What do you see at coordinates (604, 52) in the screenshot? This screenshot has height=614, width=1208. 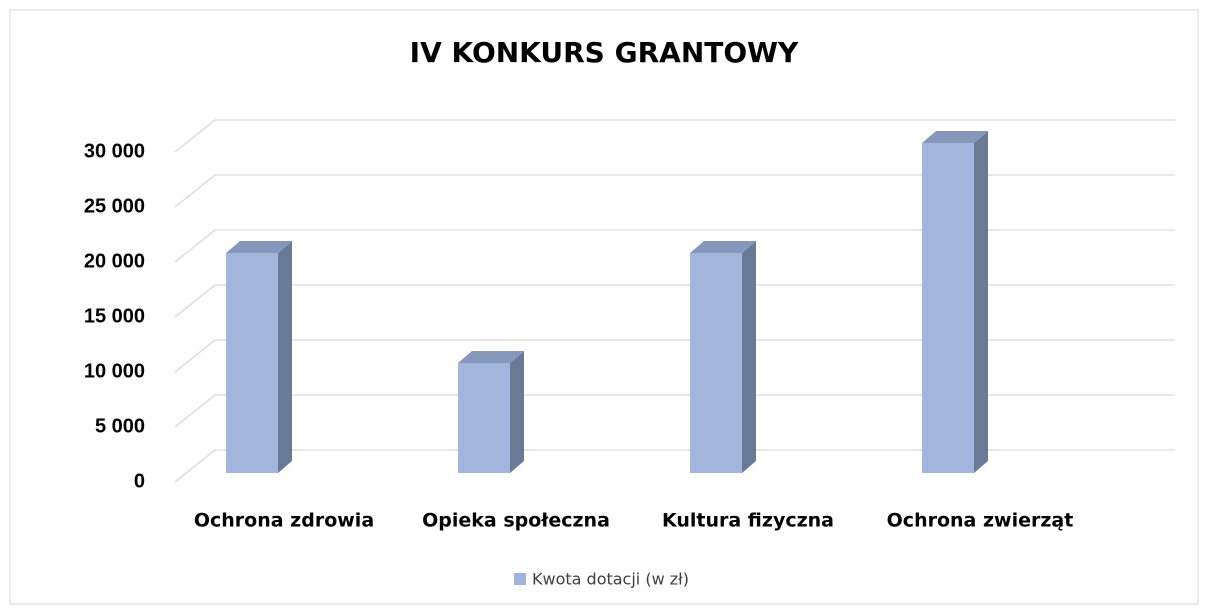 I see `chart-title: IV KONKURS GRANTOWY` at bounding box center [604, 52].